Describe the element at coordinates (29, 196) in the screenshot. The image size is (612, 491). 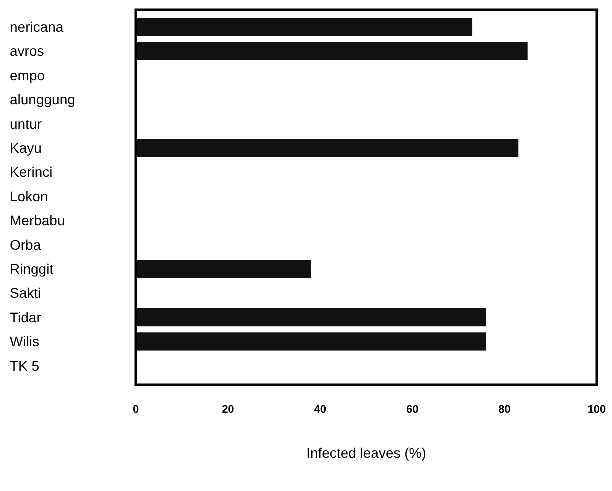
I see `y-tick-label: Lokon` at that location.